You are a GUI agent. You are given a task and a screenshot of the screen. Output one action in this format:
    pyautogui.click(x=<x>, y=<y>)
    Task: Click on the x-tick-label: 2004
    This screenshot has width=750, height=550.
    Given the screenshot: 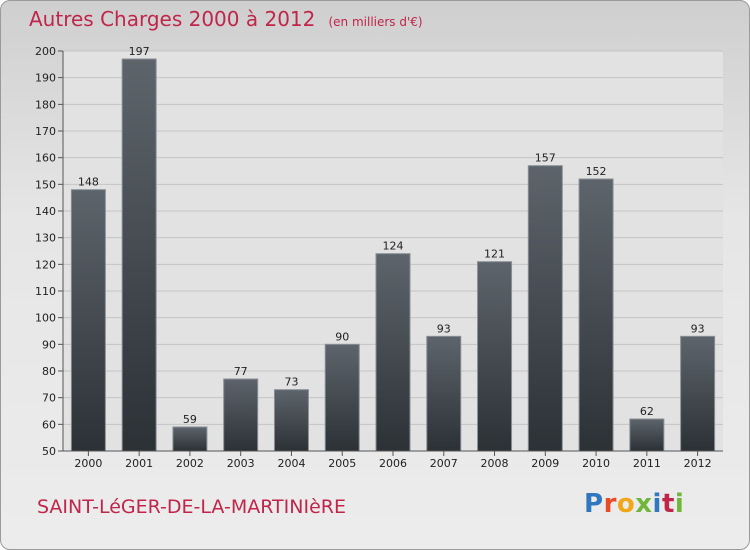 What is the action you would take?
    pyautogui.click(x=291, y=463)
    